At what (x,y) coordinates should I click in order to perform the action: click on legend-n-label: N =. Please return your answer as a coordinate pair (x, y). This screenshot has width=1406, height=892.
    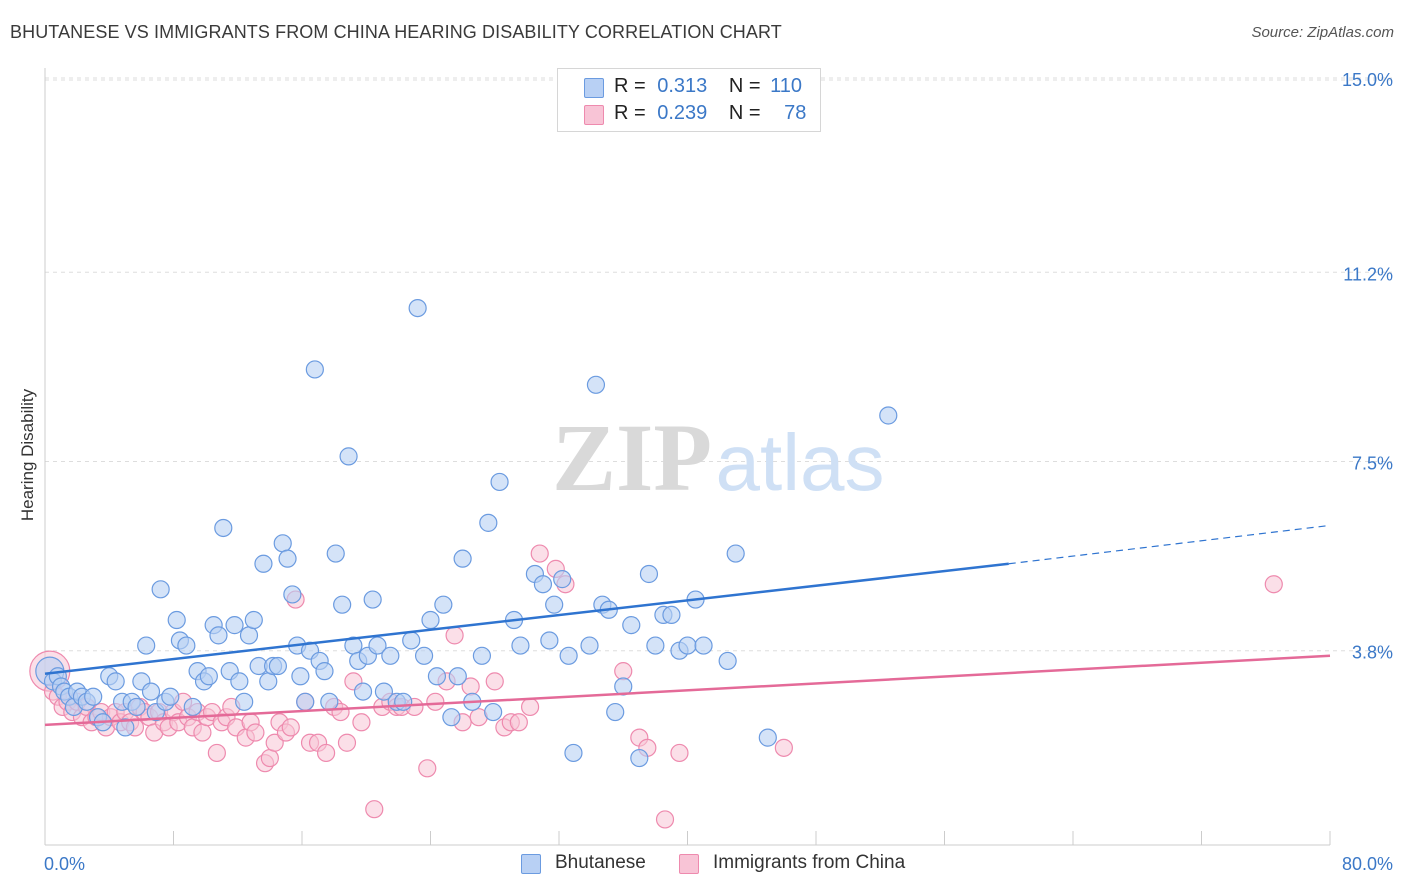
    Looking at the image, I should click on (744, 113).